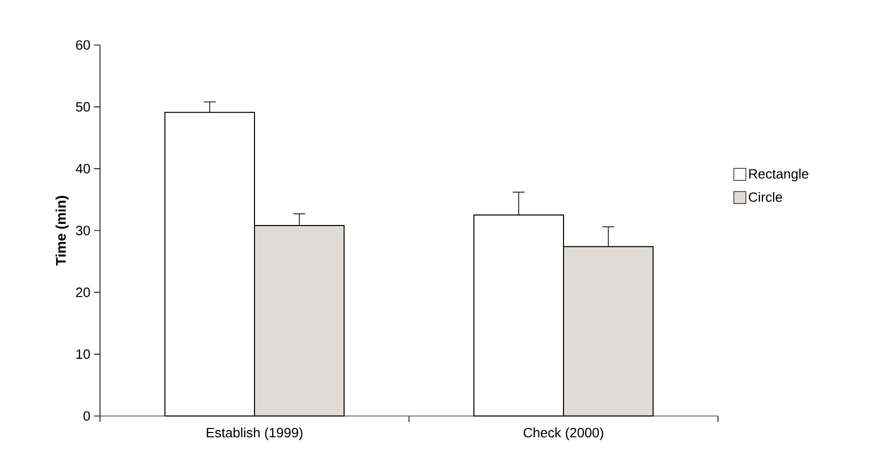 Image resolution: width=881 pixels, height=468 pixels. What do you see at coordinates (254, 434) in the screenshot?
I see `x-tick-label: Establish (1999)` at bounding box center [254, 434].